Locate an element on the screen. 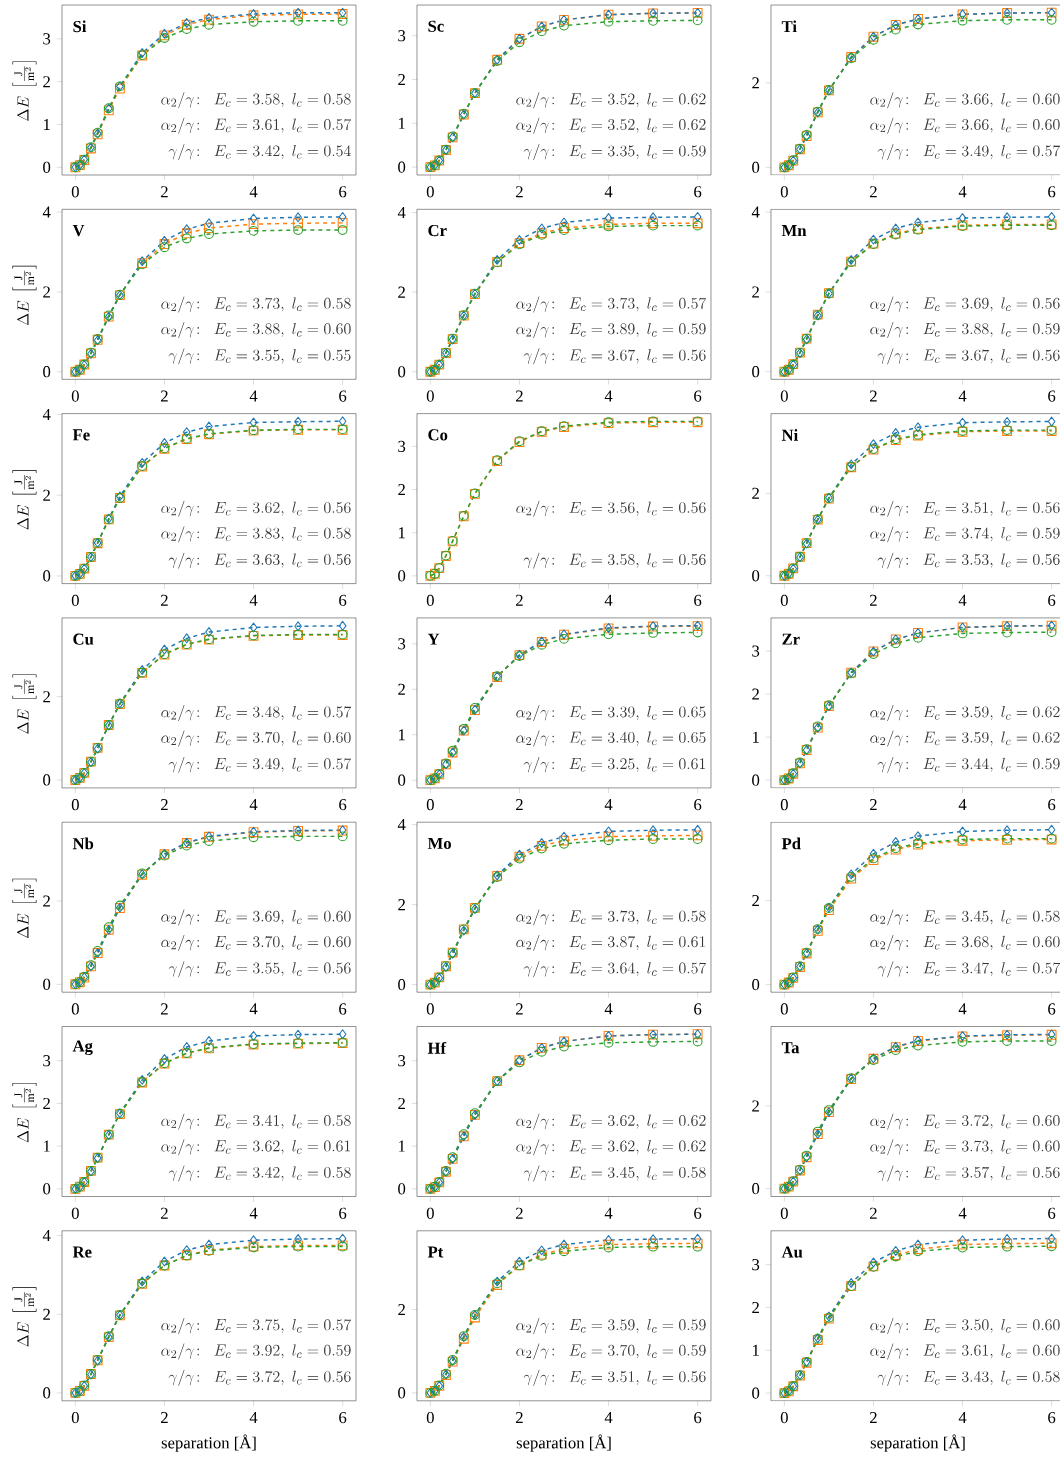  annotation: $\gamma/\gamma\!:\;\; E_c = 3.49,\; l_c = 0.57$ is located at coordinates (968, 152).